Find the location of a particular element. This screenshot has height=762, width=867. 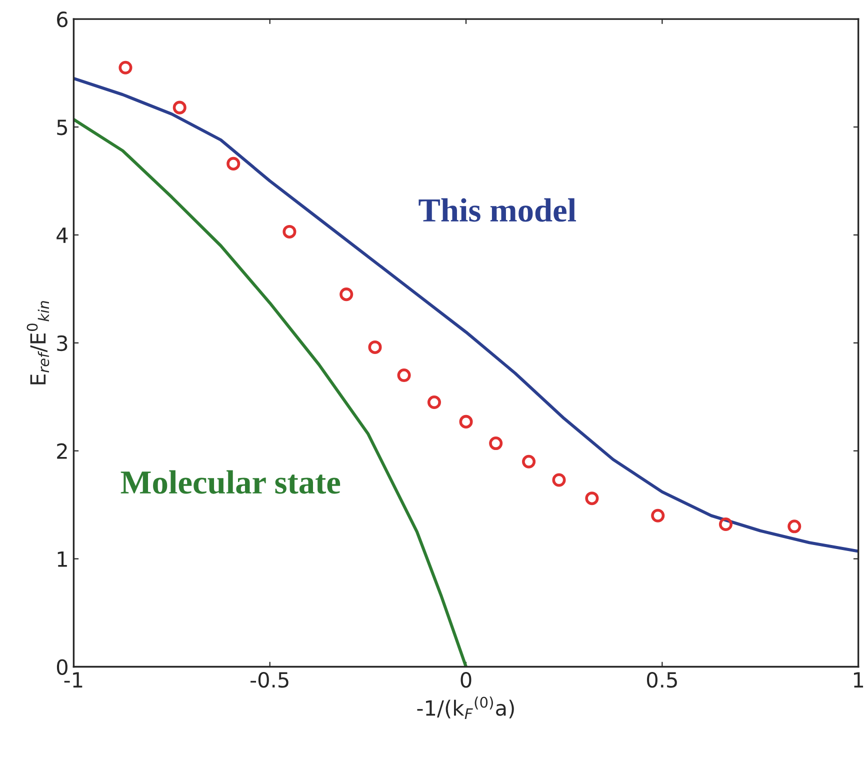

series-label: Molecular state is located at coordinates (230, 482).